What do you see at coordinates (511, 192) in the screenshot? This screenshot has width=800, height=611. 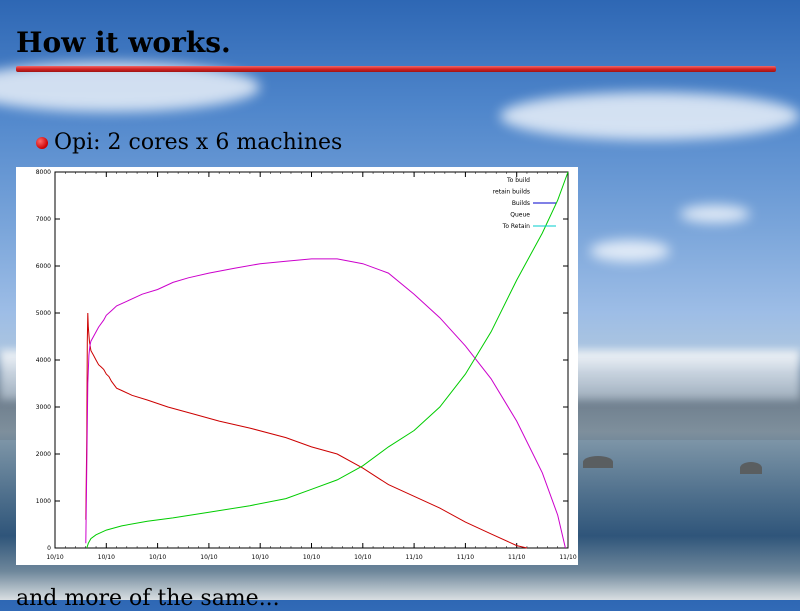 I see `legend-label: retain builds` at bounding box center [511, 192].